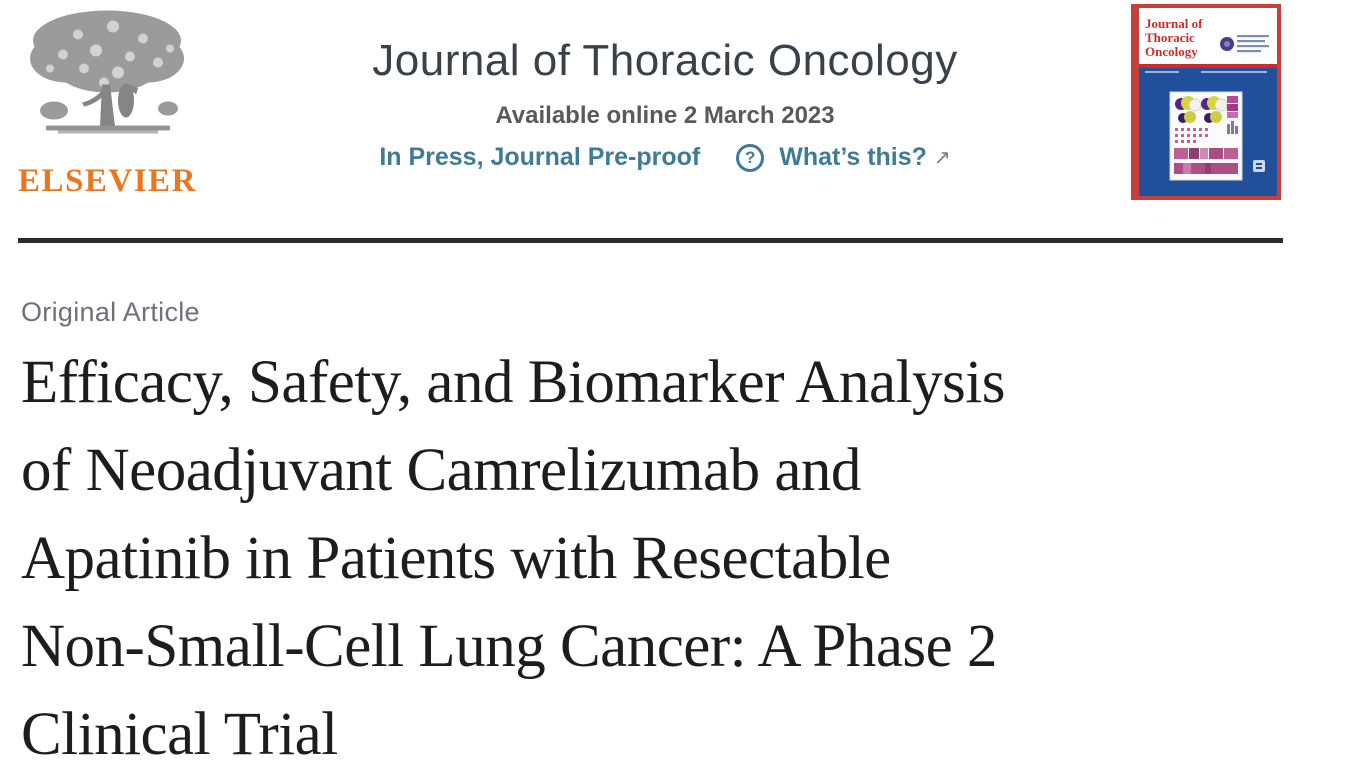 Image resolution: width=1350 pixels, height=760 pixels. I want to click on cover-title-line: Thoracic, so click(1170, 37).